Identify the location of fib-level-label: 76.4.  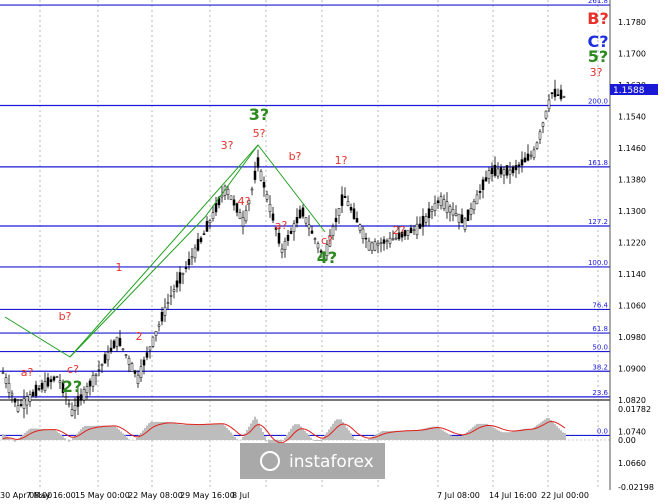
(600, 305).